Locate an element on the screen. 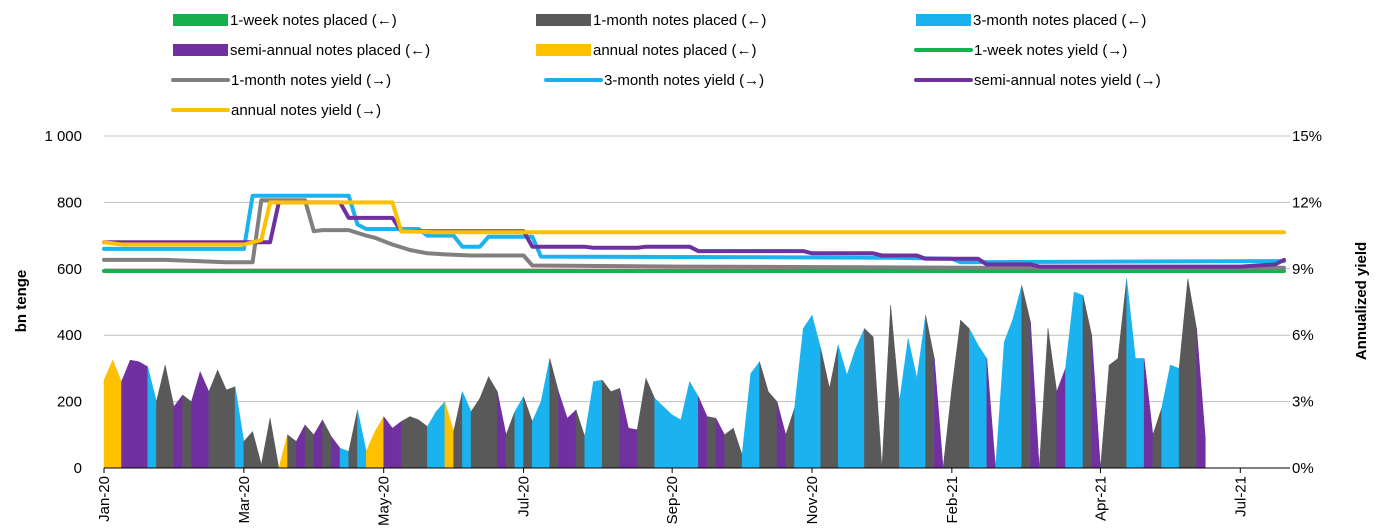 The image size is (1378, 531). legend-label: semi-annual notes yield (→) is located at coordinates (1067, 80).